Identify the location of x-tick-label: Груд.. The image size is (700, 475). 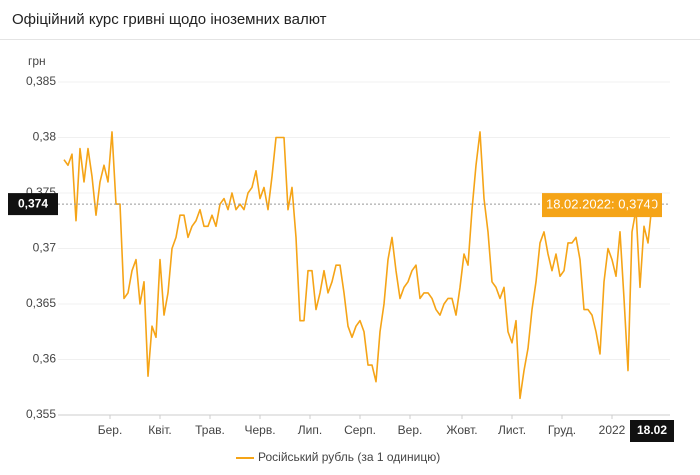
(562, 430).